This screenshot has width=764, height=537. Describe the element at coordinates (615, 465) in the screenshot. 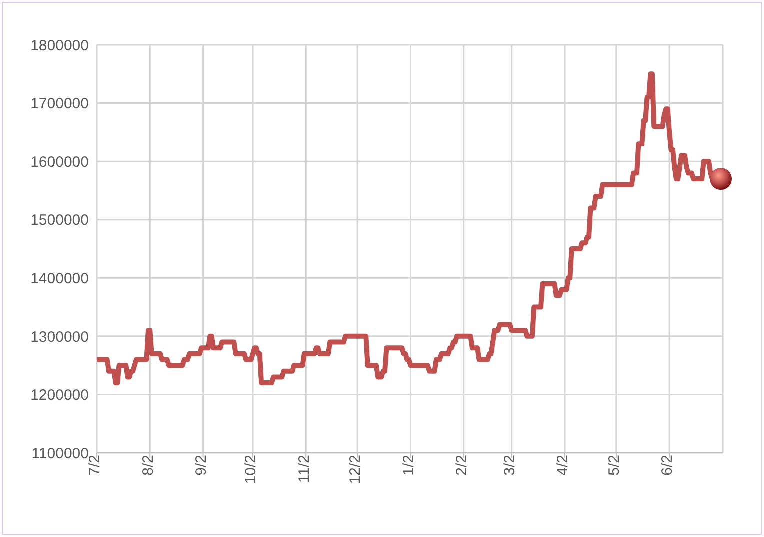

I see `x-tick-label: 5/2` at that location.